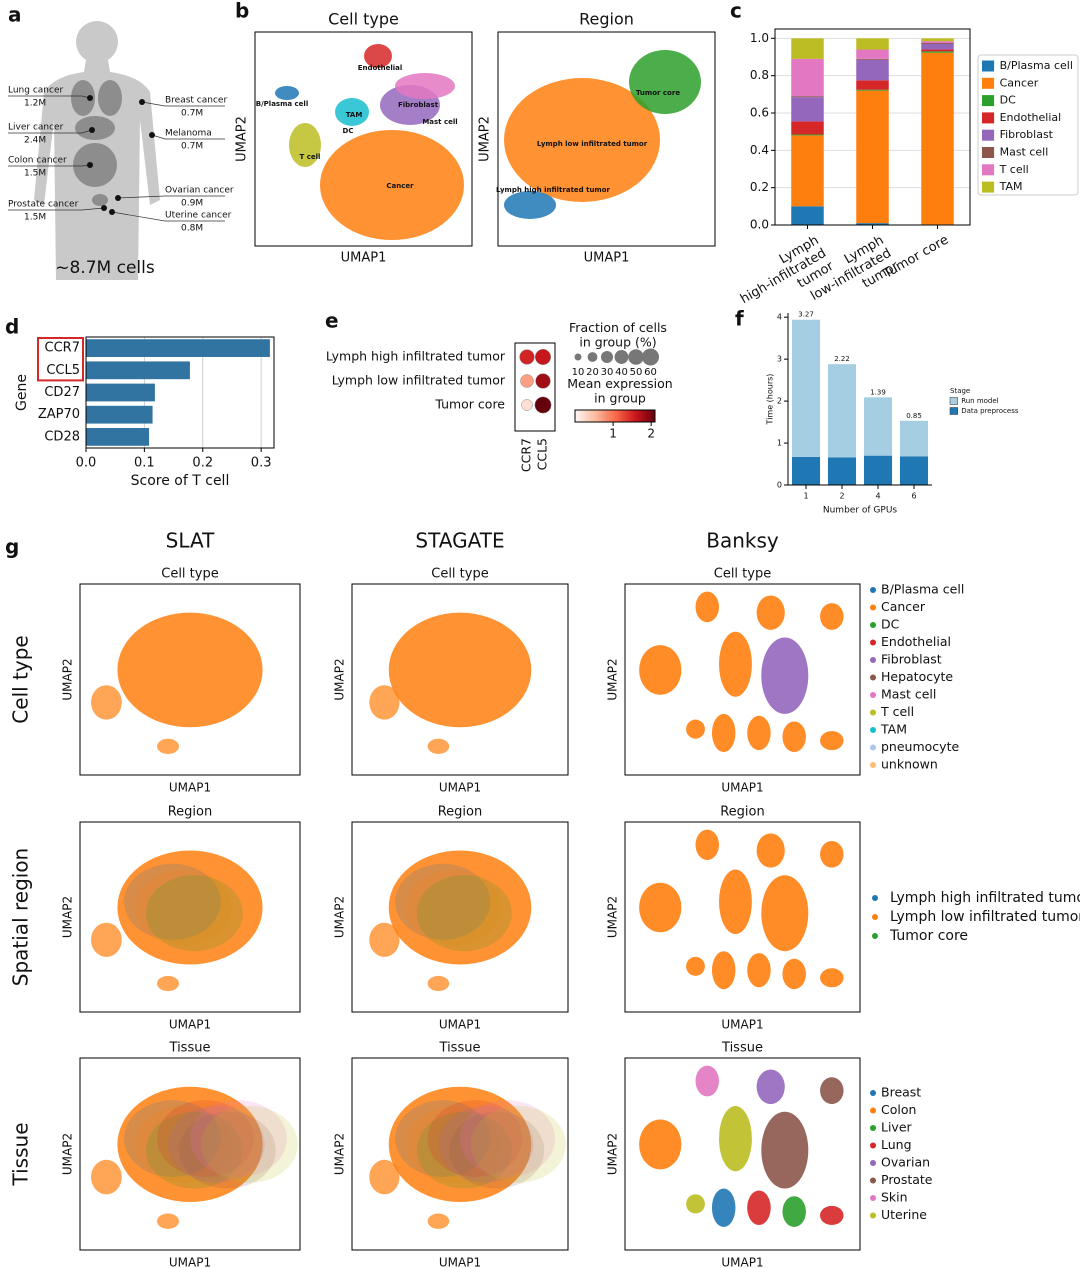 This screenshot has height=1268, width=1080. What do you see at coordinates (12, 547) in the screenshot?
I see `panel-label: g` at bounding box center [12, 547].